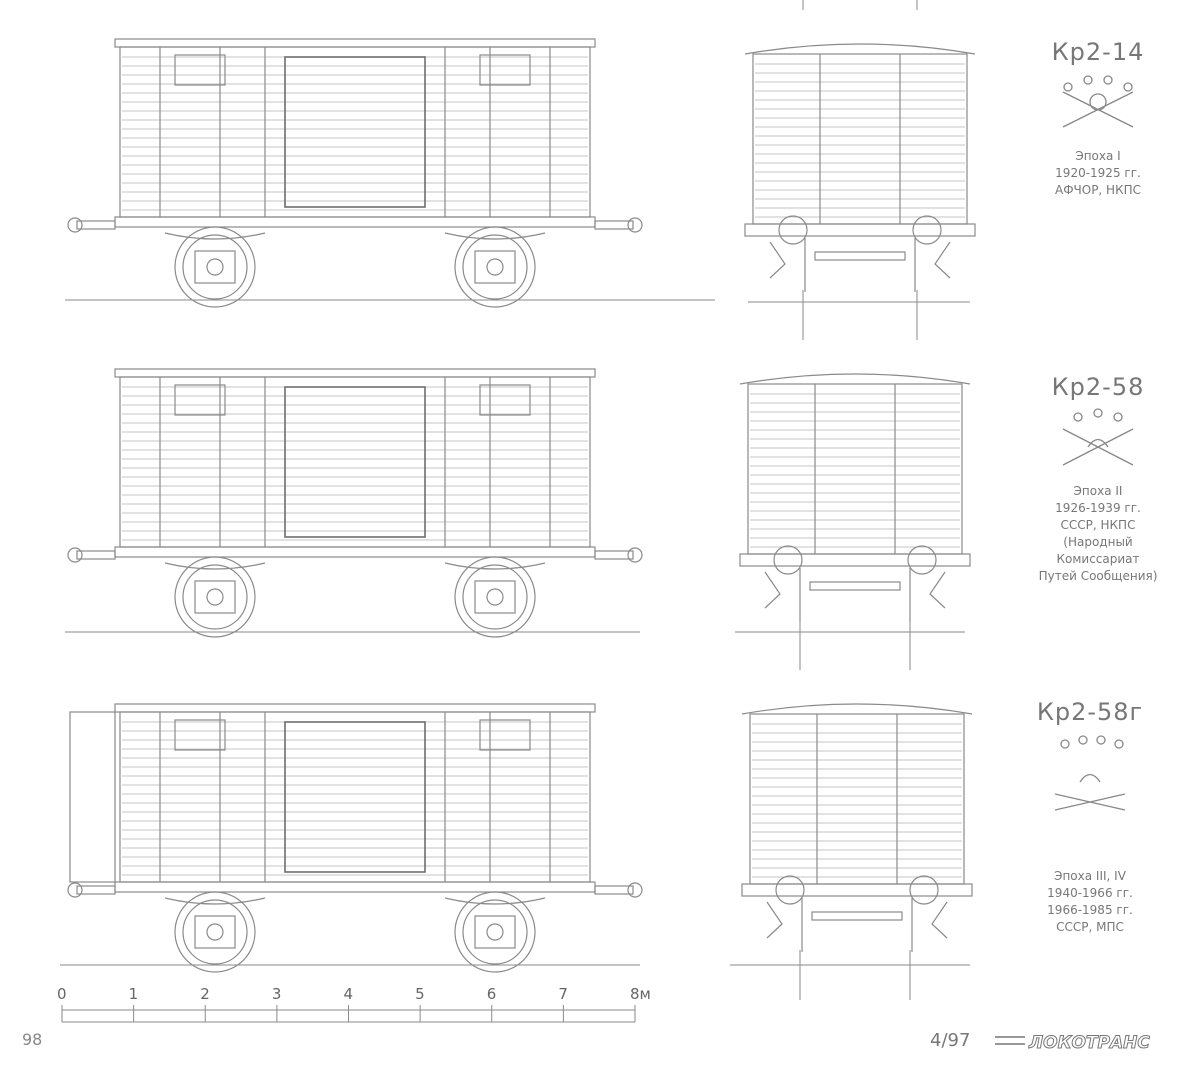  I want to click on scale-tick-label: 6, so click(491, 994).